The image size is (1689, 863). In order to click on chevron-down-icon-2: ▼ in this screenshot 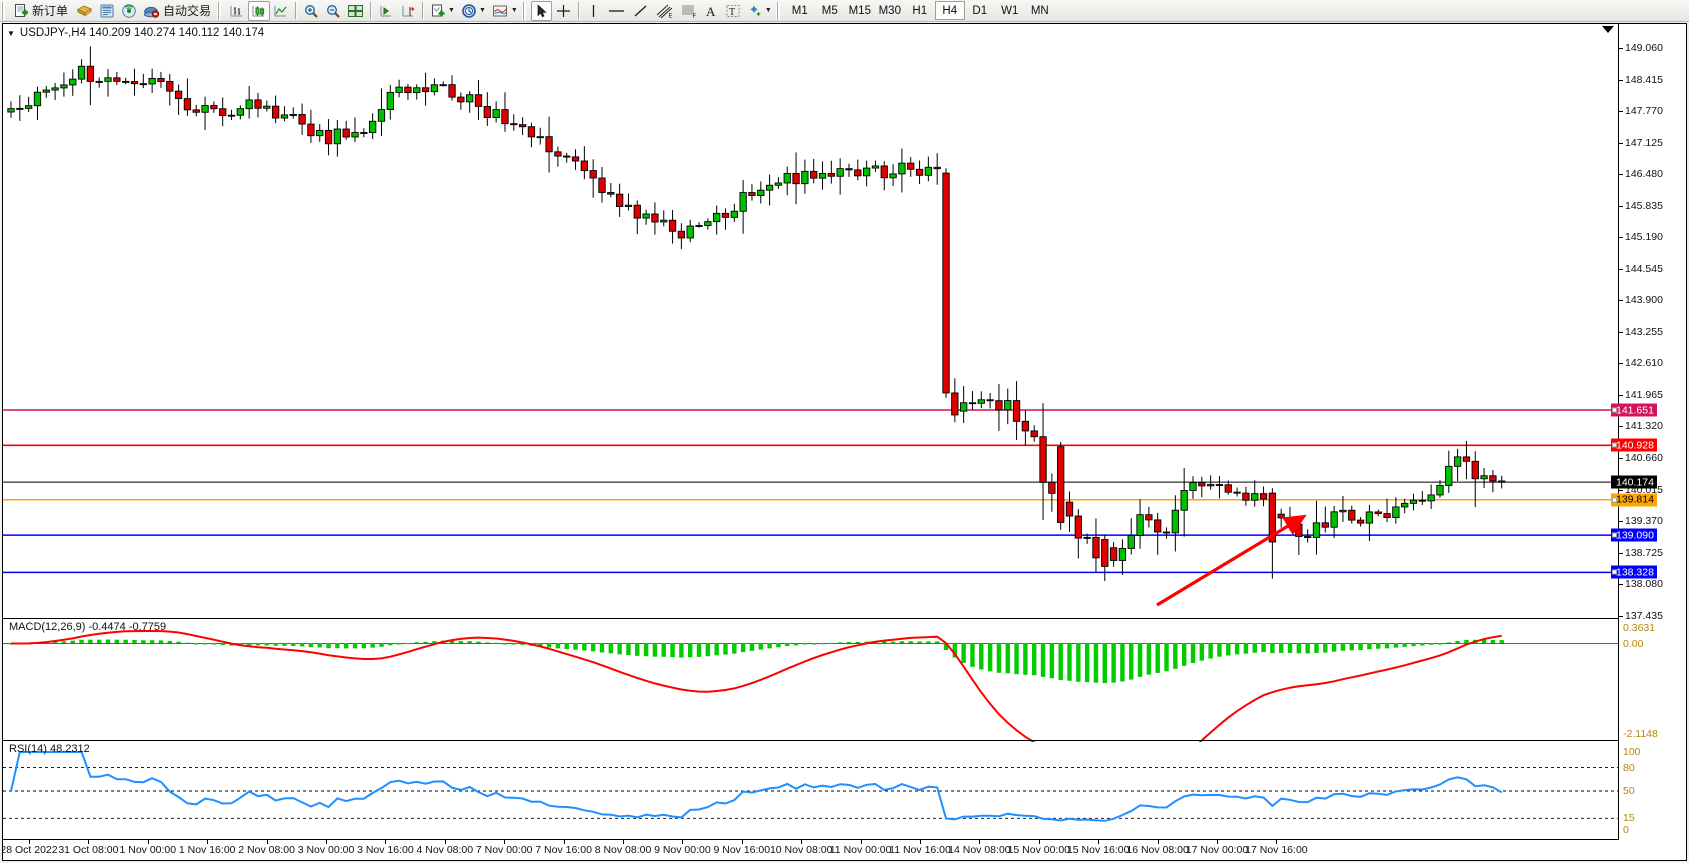, I will do `click(482, 10)`.